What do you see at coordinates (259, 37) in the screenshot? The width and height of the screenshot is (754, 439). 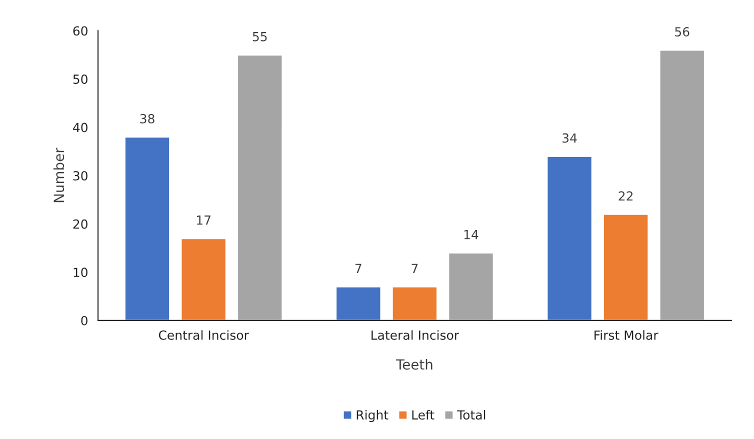 I see `data-label: 55` at bounding box center [259, 37].